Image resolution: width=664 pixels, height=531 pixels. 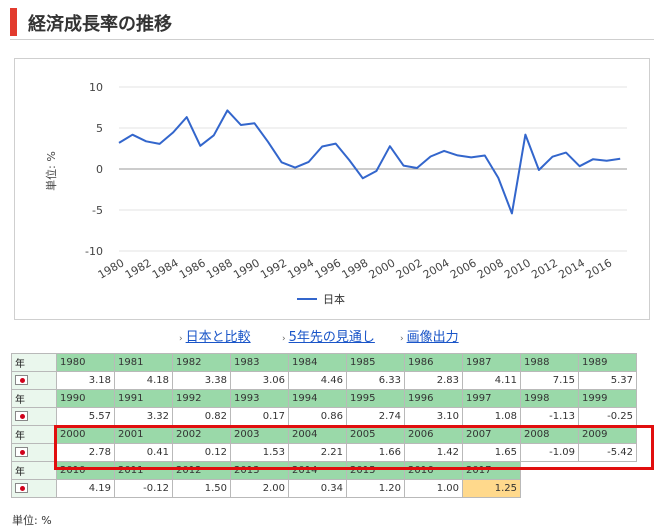 I want to click on x-tick-label: 1994, so click(x=300, y=268).